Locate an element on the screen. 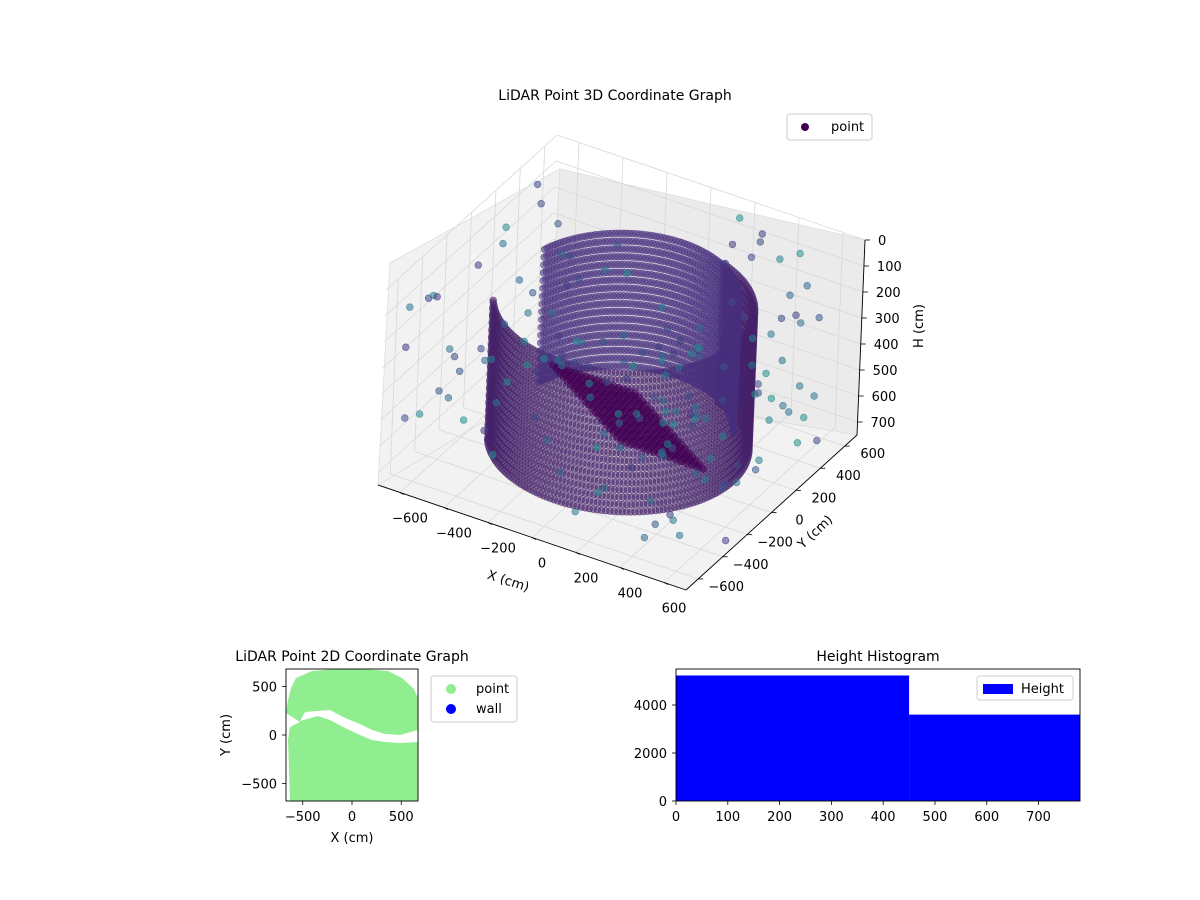  x-tick-label-2d: −500 is located at coordinates (303, 817).